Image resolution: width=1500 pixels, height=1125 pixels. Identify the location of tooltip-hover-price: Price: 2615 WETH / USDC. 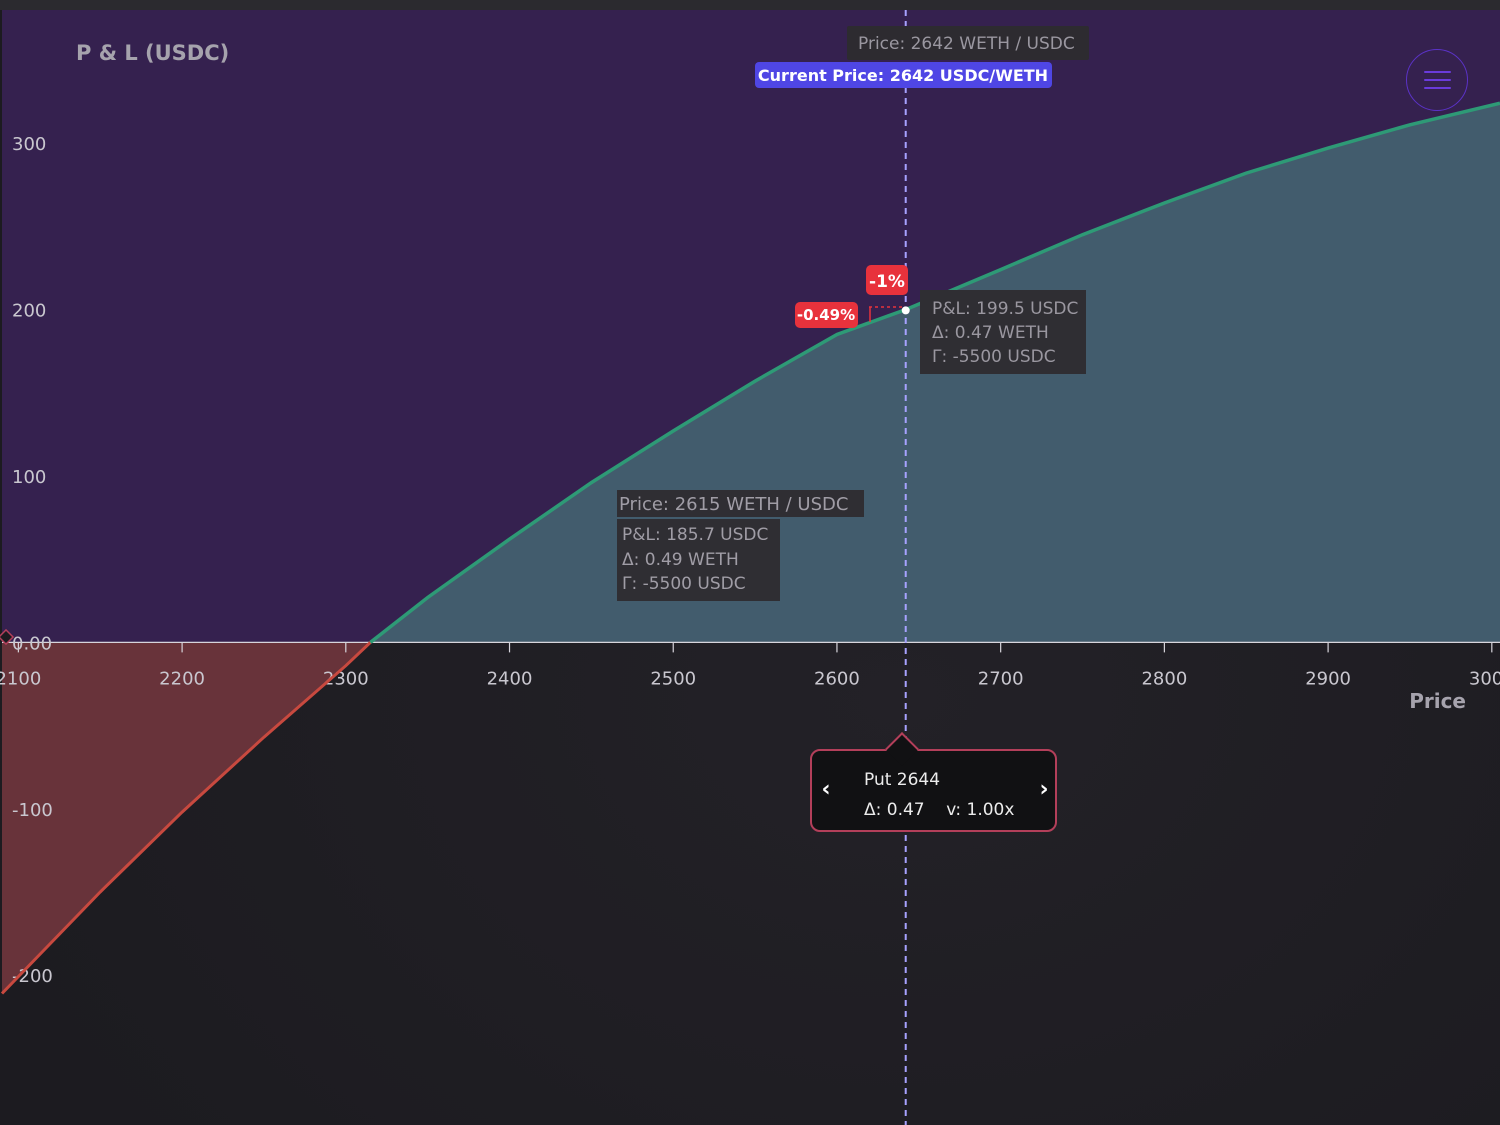
(733, 504).